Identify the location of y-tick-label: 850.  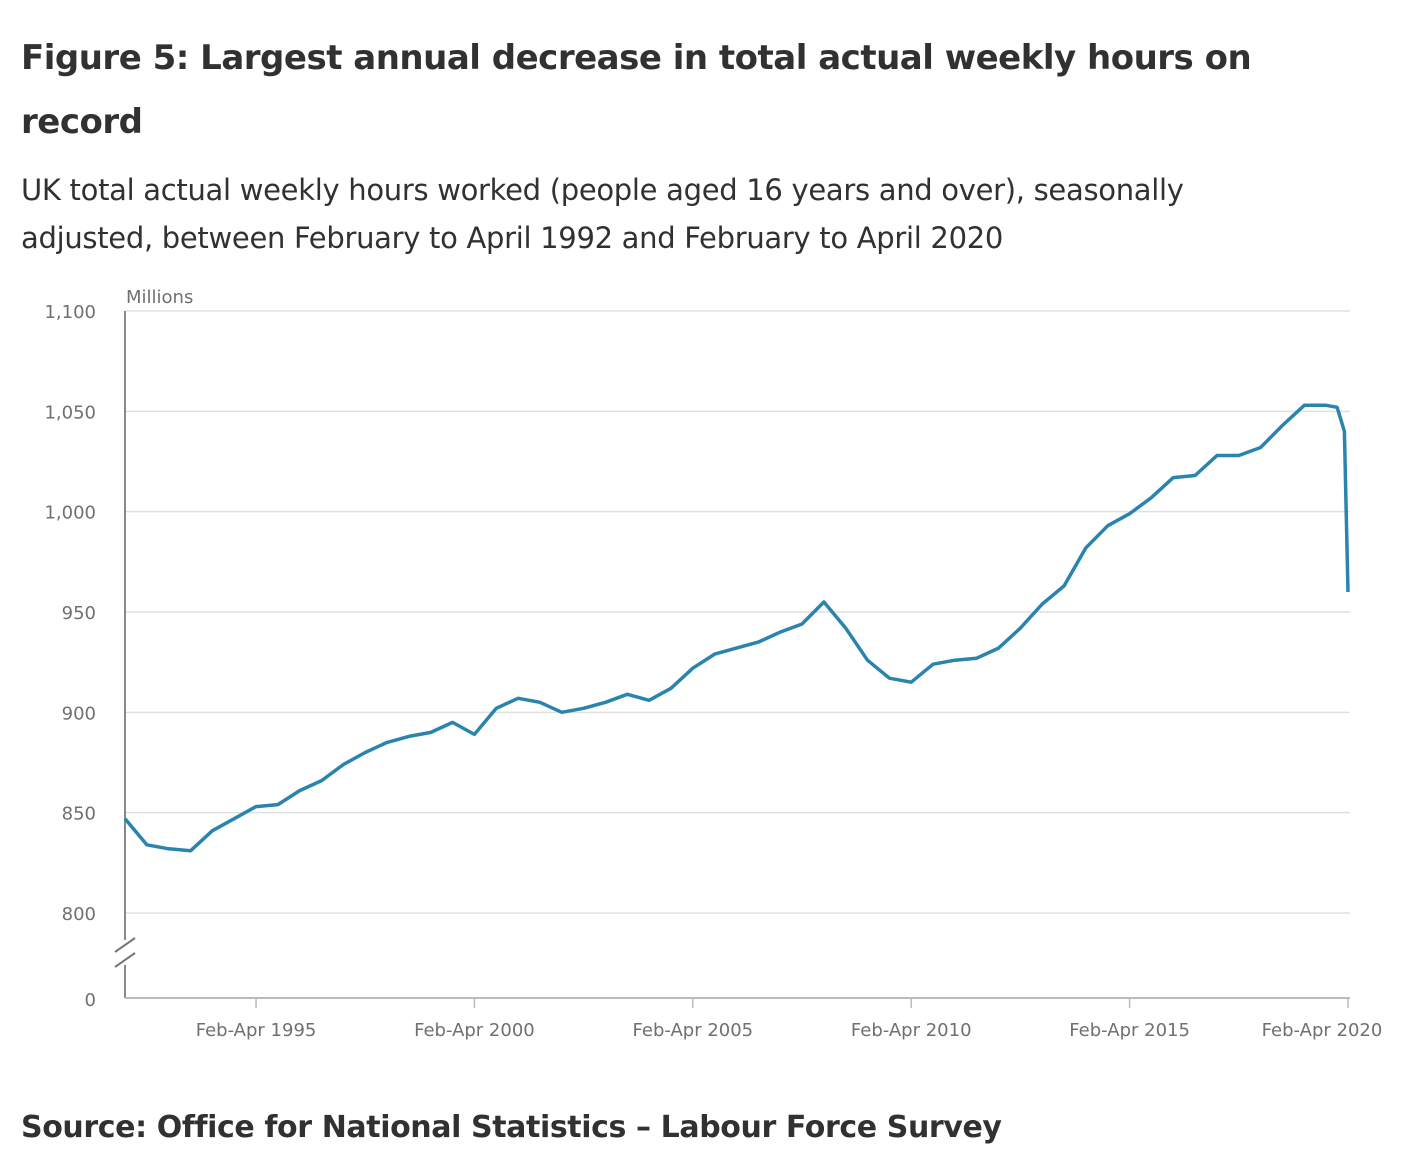
(79, 814).